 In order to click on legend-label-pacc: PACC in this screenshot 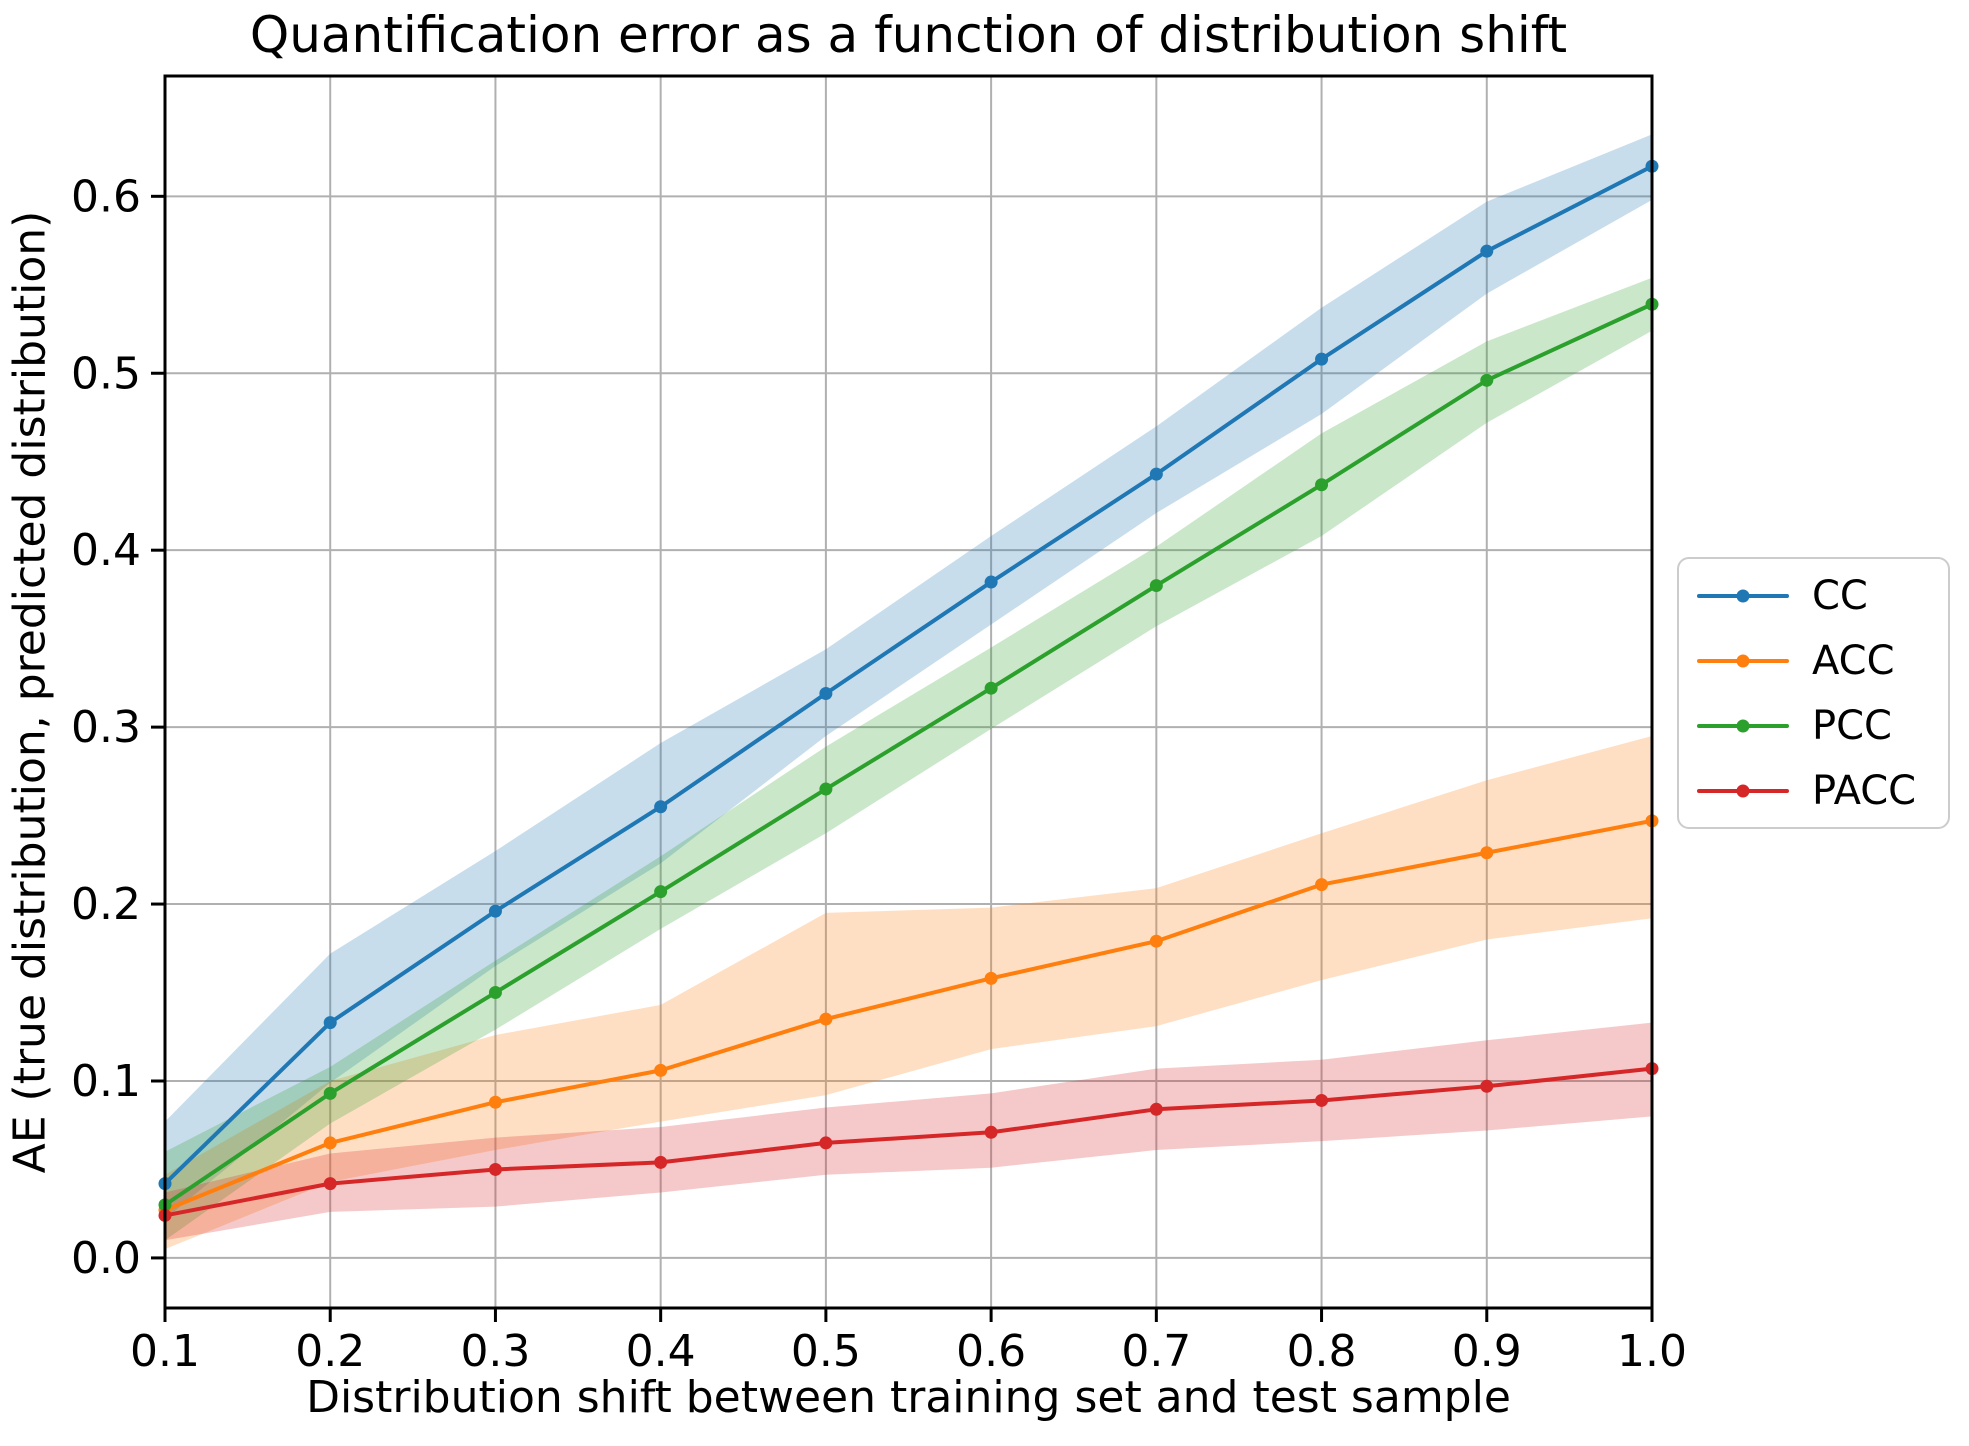, I will do `click(1864, 790)`.